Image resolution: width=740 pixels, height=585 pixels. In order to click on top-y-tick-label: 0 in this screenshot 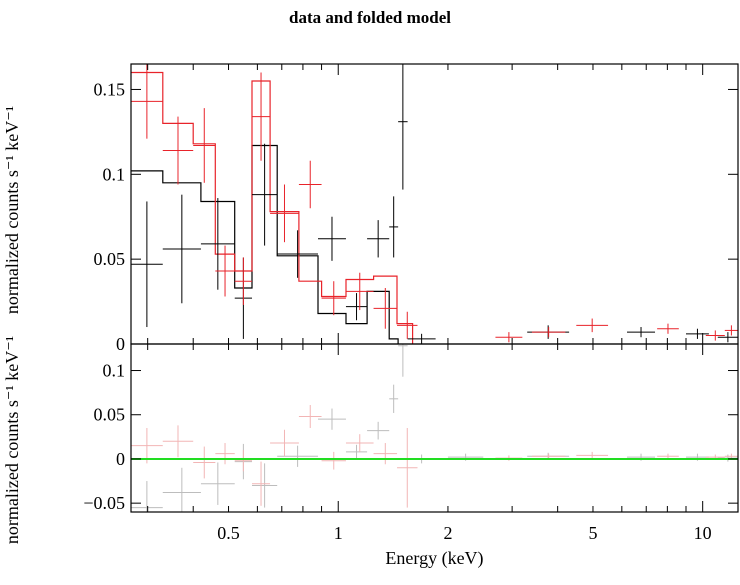, I will do `click(120, 344)`.